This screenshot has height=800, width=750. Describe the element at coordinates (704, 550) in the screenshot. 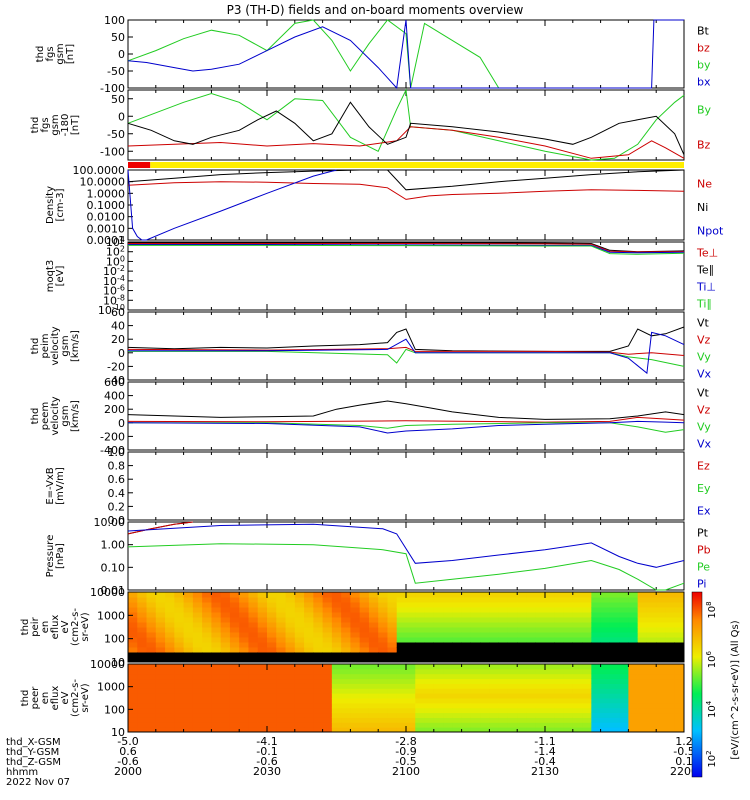

I see `legend-label-pb: Pb` at that location.